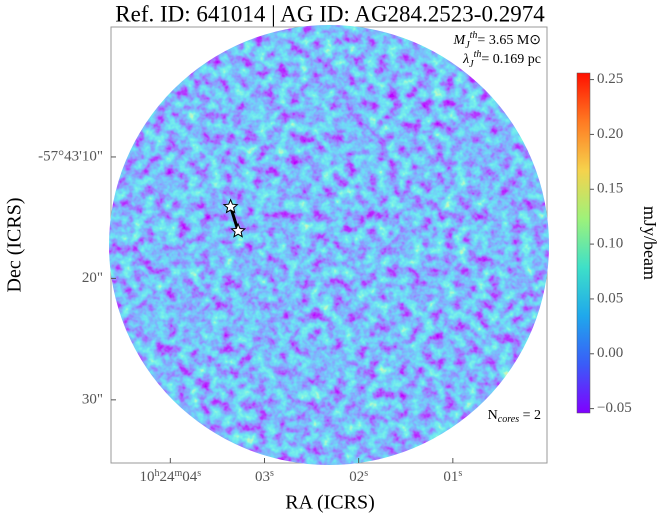 The image size is (662, 520). I want to click on y-tick-label: 20", so click(92, 278).